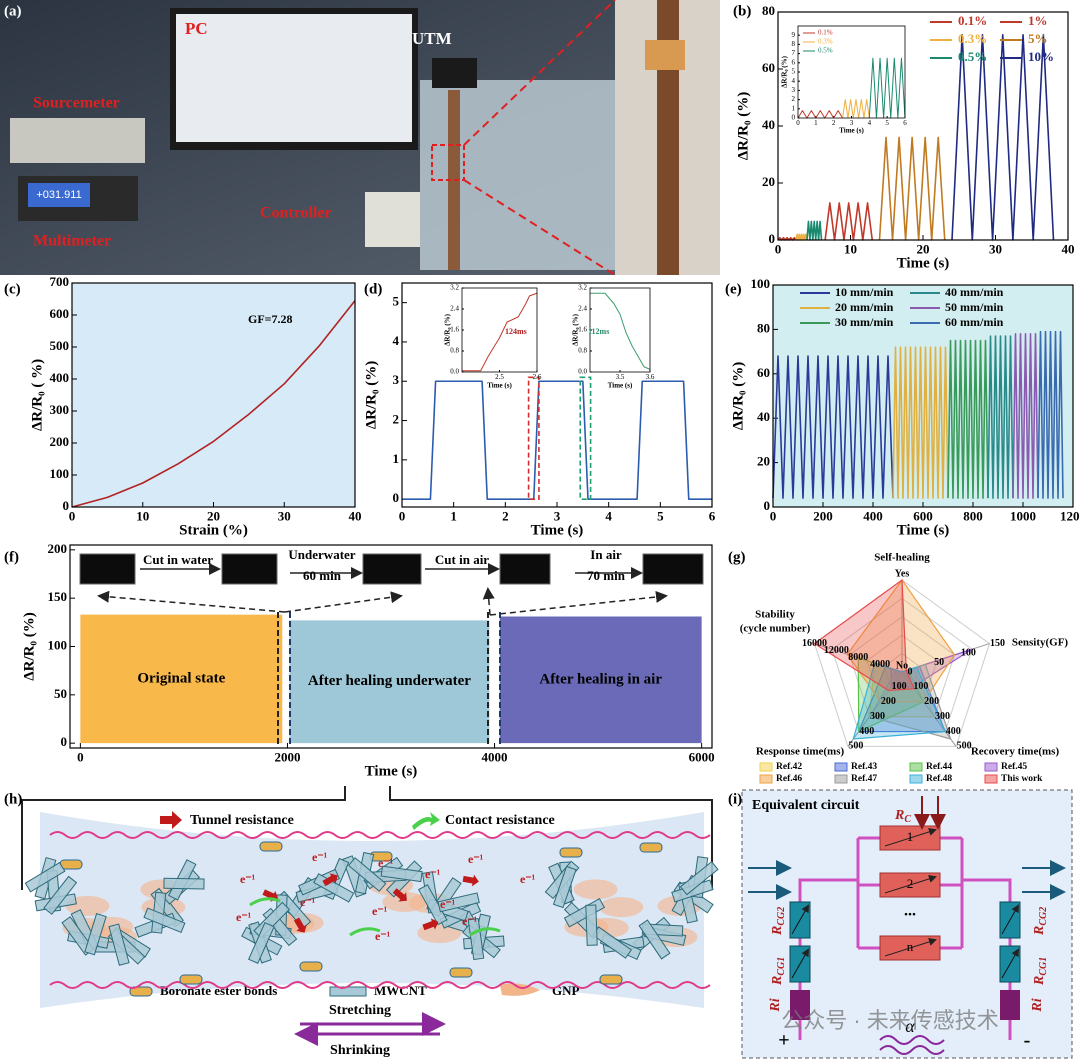 This screenshot has height=1063, width=1080. What do you see at coordinates (1043, 966) in the screenshot?
I see `label-sub: CG1` at bounding box center [1043, 966].